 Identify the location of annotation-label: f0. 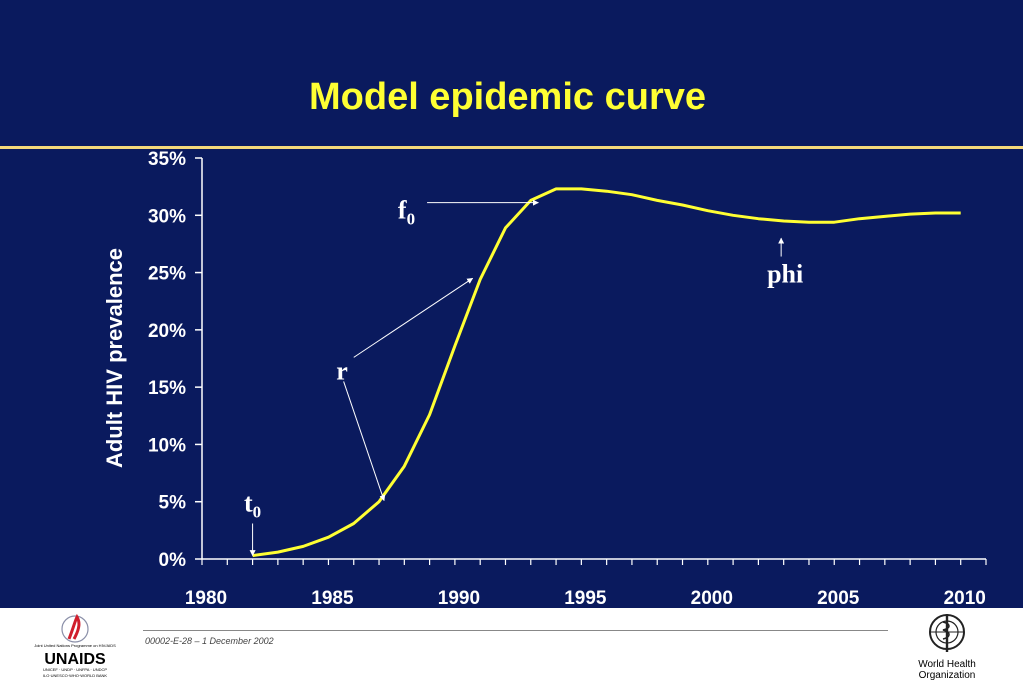
(406, 212).